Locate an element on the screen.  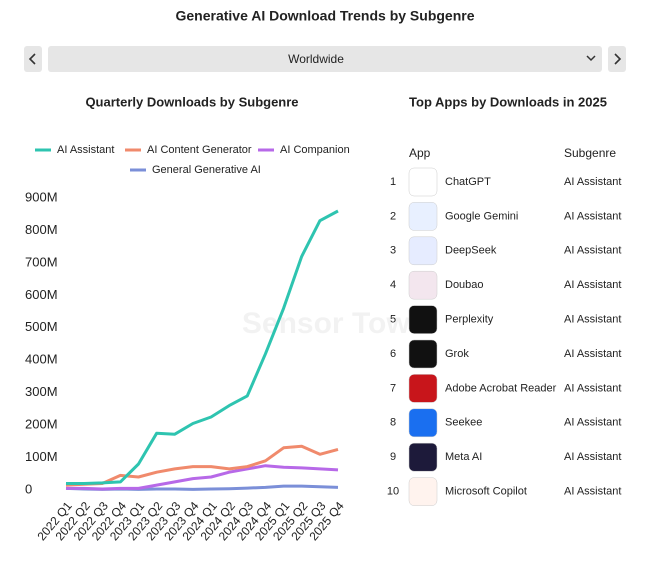
y-tick-label: 400M is located at coordinates (41, 359).